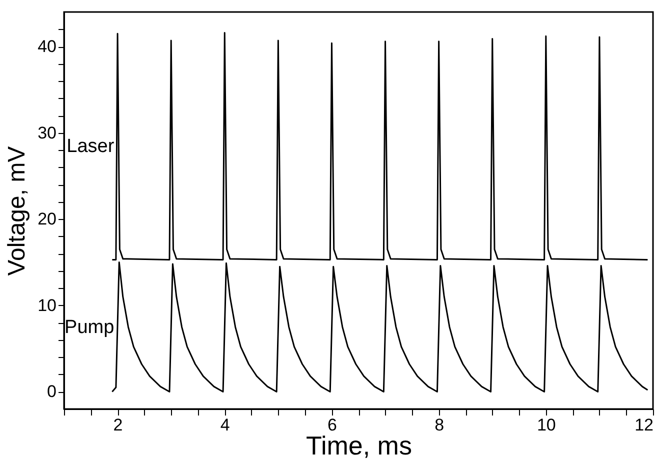 This screenshot has height=464, width=668. I want to click on x-tick-label: 10, so click(546, 425).